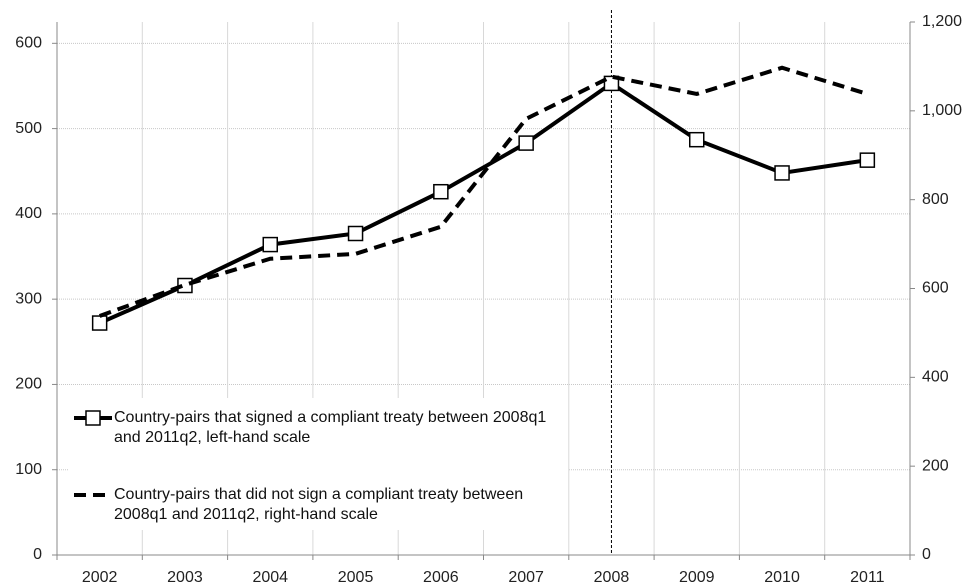 Image resolution: width=973 pixels, height=588 pixels. I want to click on x-tick-label: 2011, so click(867, 577).